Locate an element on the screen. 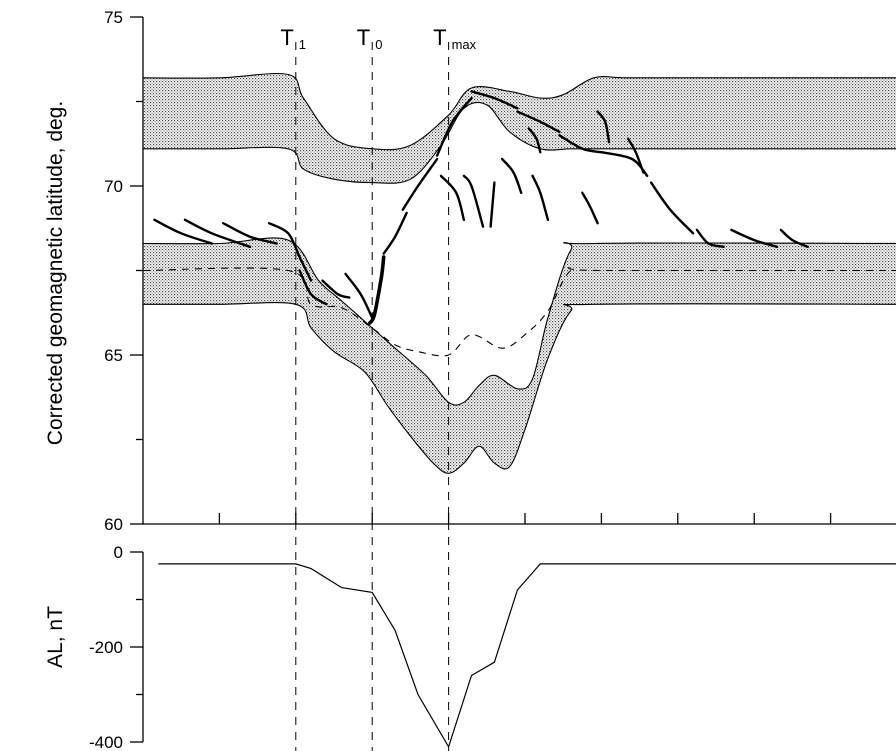  al-tick-label: -400 is located at coordinates (106, 742).